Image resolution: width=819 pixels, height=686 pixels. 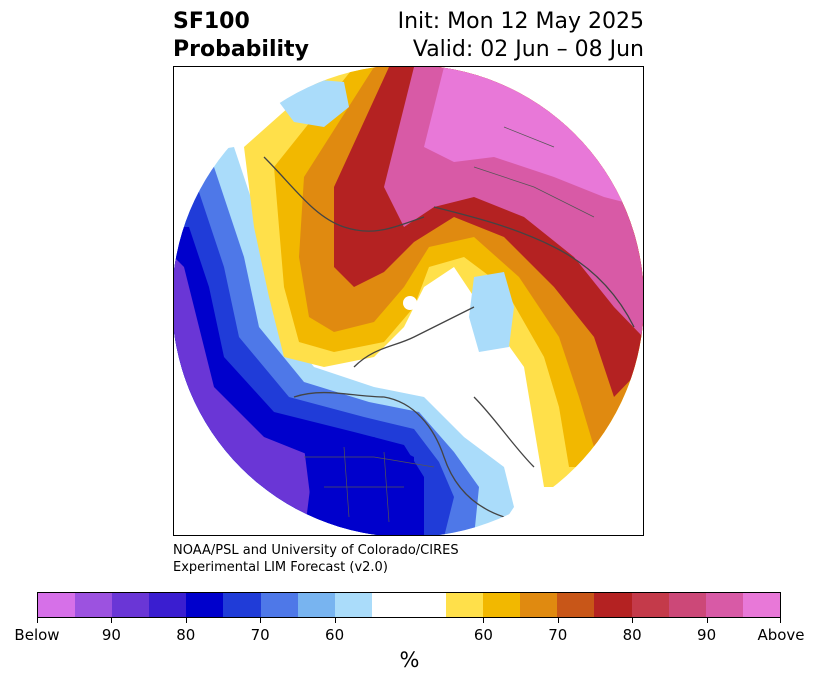 I want to click on title-type: Probability, so click(x=241, y=49).